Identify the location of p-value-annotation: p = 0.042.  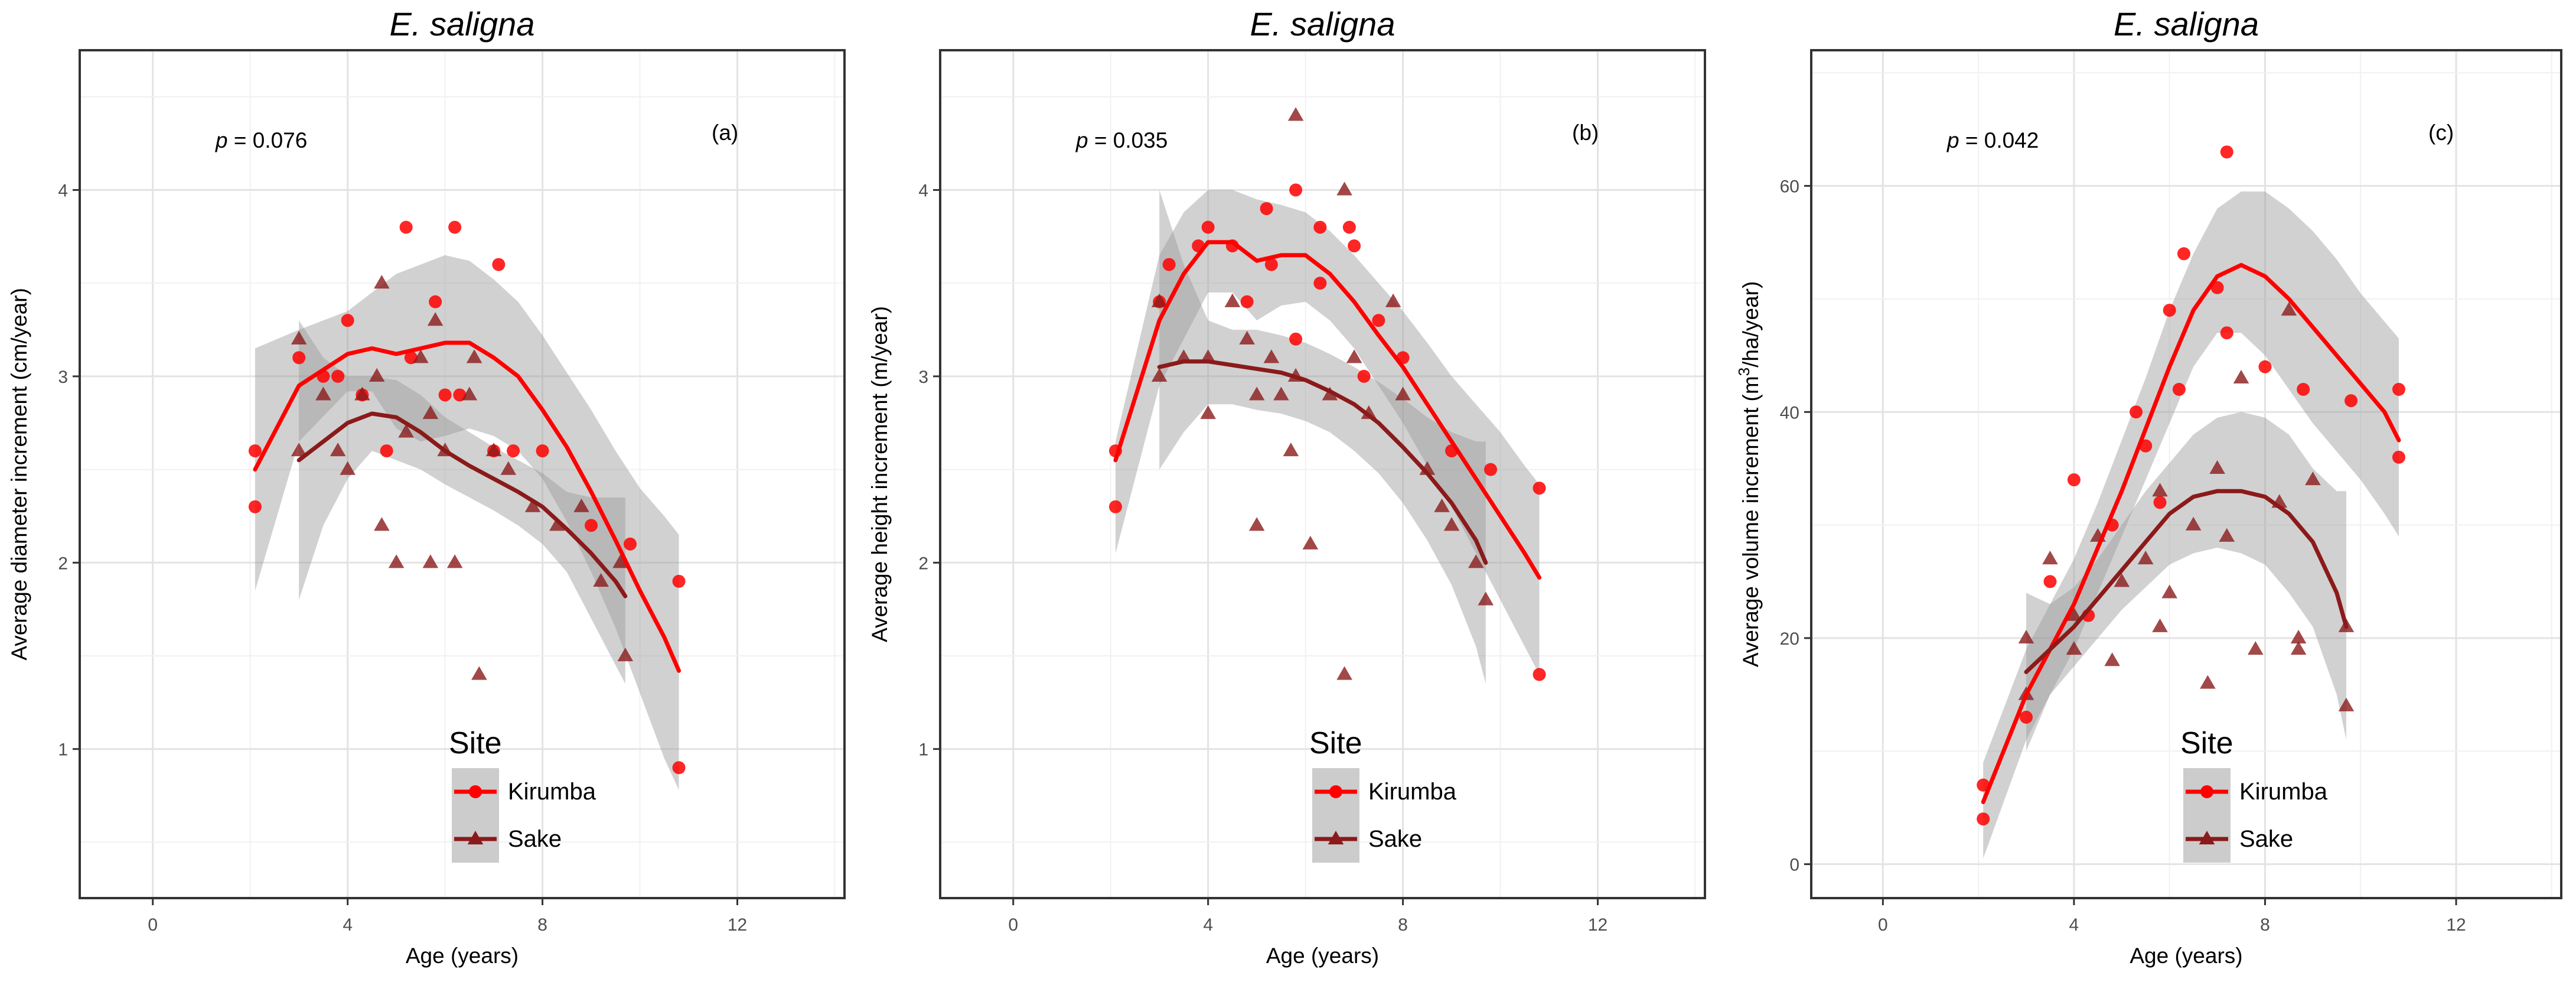
(1992, 140).